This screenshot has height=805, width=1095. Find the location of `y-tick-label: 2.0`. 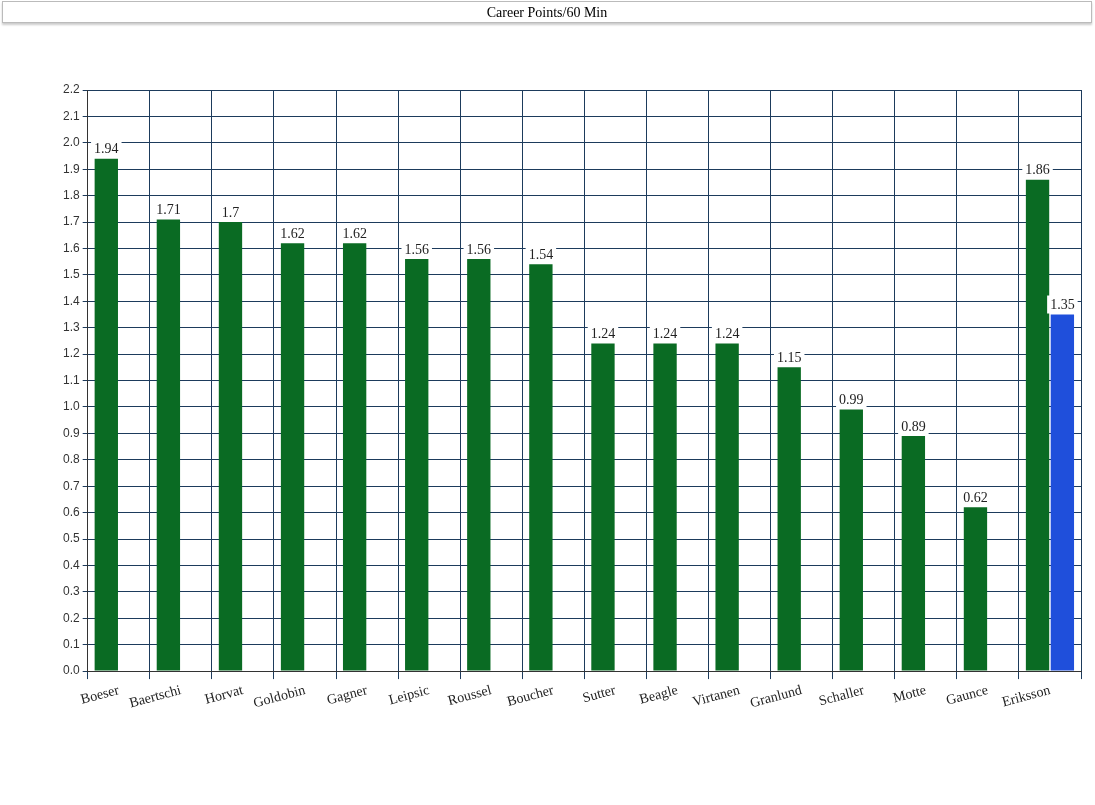

y-tick-label: 2.0 is located at coordinates (71, 142).